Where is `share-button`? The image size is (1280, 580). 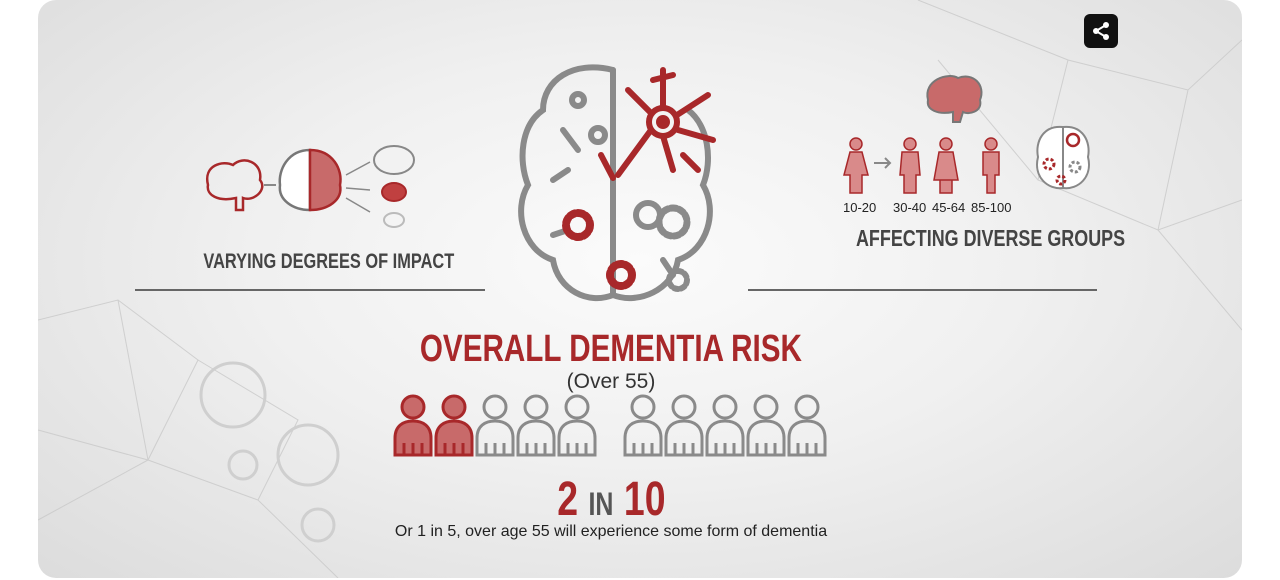
share-button is located at coordinates (1101, 31).